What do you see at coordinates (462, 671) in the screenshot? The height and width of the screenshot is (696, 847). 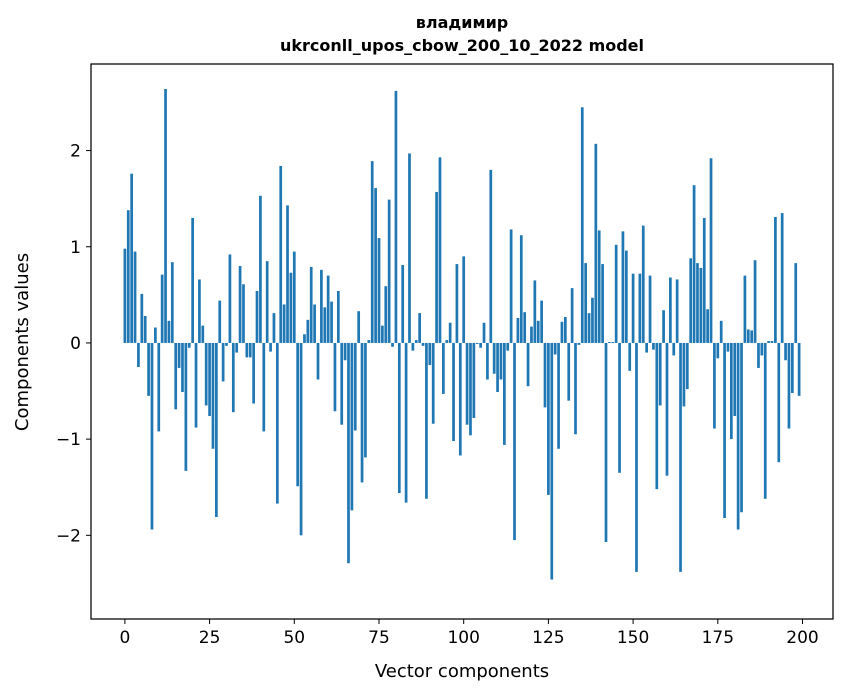 I see `x-axis-label: Vector components` at bounding box center [462, 671].